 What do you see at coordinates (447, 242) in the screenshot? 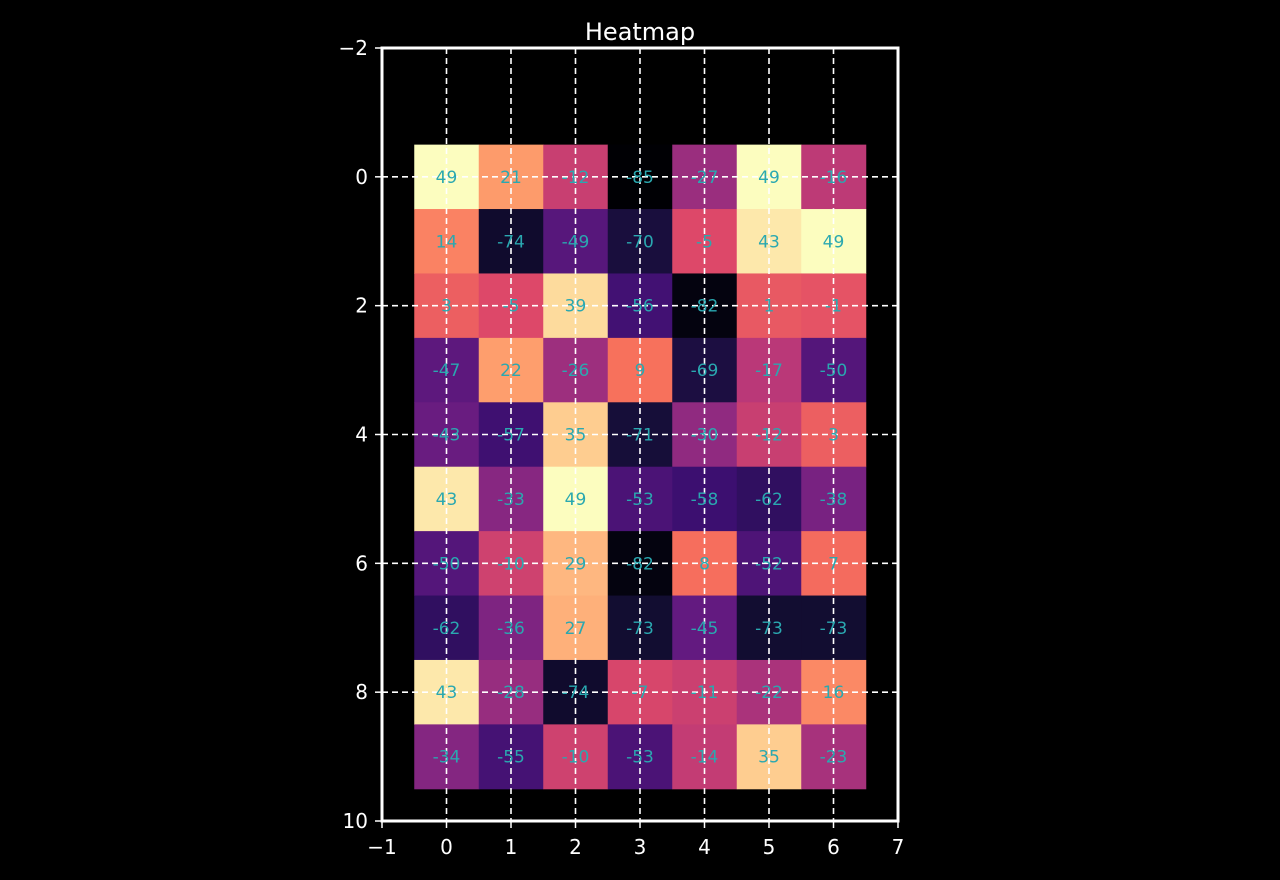
I see `cell-value-label: 14` at bounding box center [447, 242].